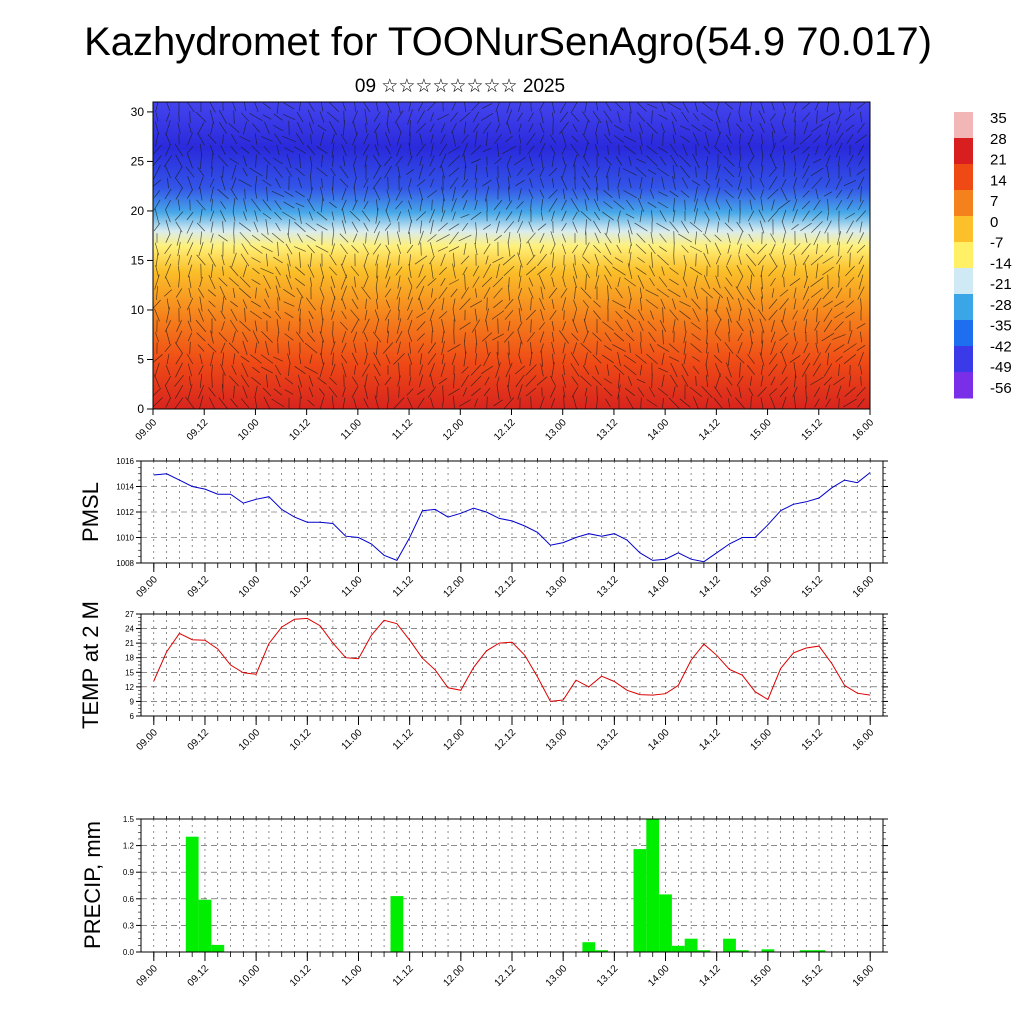 The width and height of the screenshot is (1024, 1024). I want to click on pmsl-ylabel: PMSL, so click(90, 512).